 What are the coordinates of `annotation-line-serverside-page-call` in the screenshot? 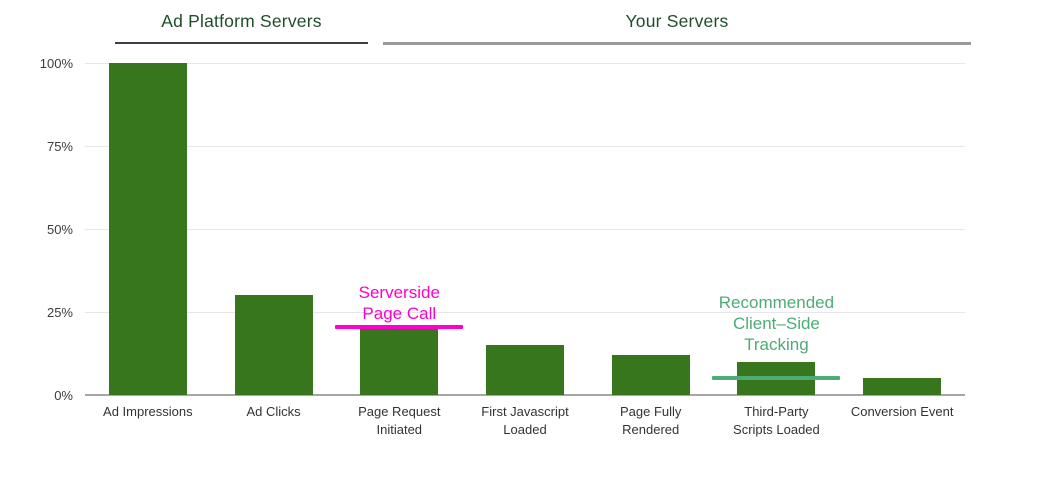 It's located at (399, 327).